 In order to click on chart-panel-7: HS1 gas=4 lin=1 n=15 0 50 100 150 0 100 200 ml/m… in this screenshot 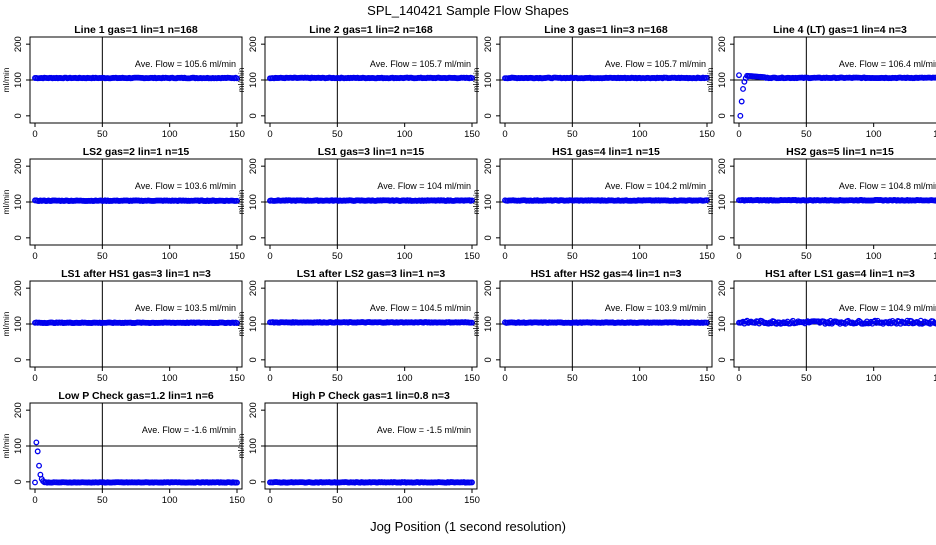, I will do `click(593, 204)`.